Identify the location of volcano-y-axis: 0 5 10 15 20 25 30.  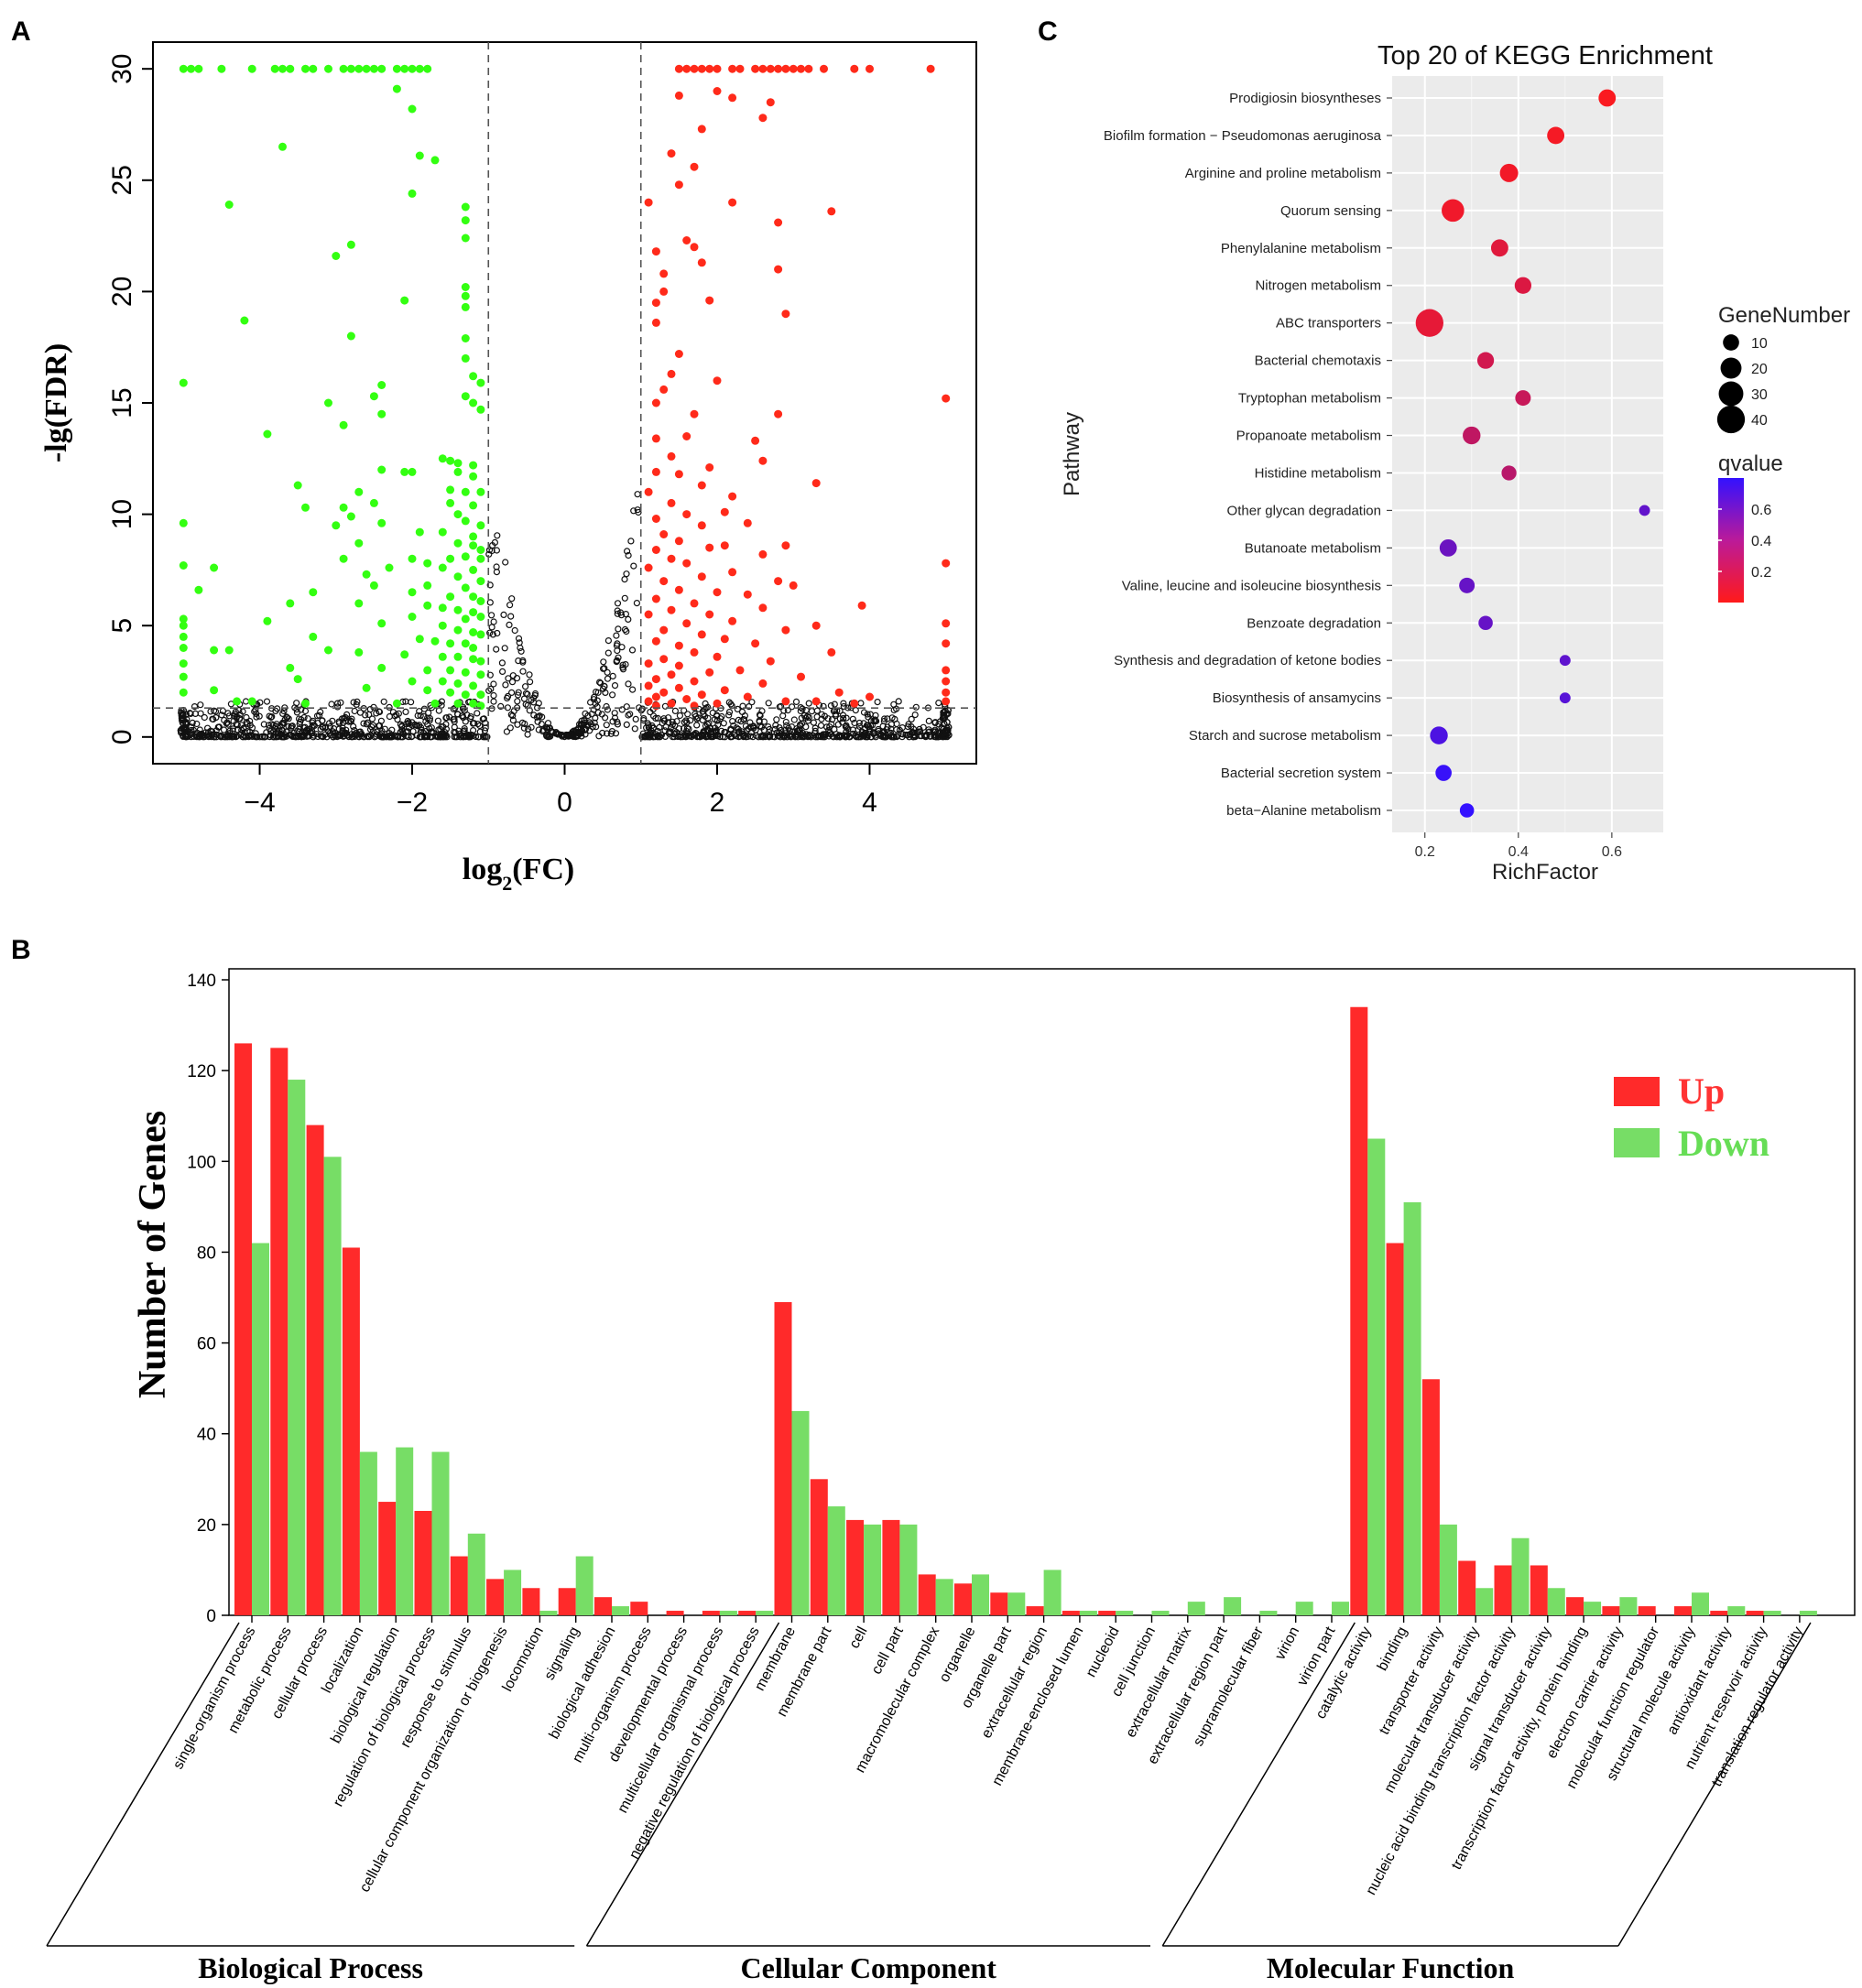
(130, 398).